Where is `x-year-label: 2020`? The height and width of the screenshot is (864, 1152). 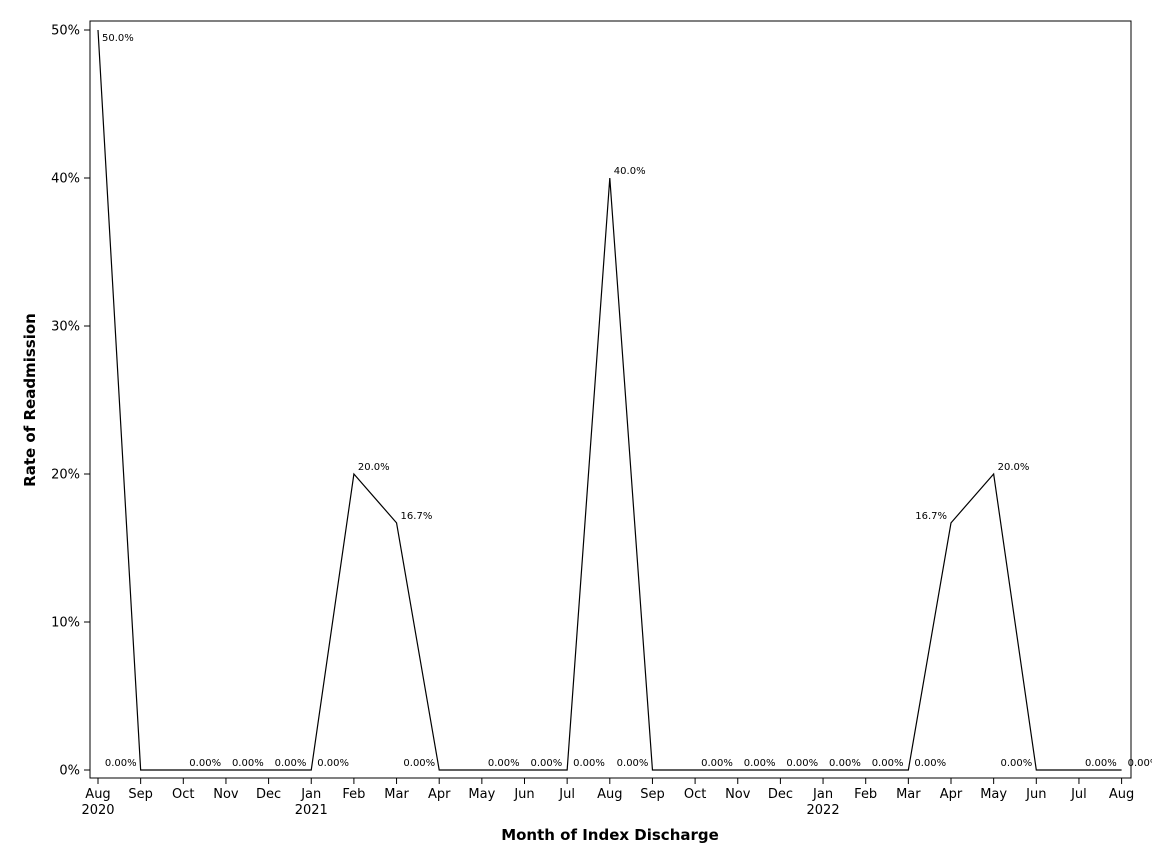 x-year-label: 2020 is located at coordinates (97, 810).